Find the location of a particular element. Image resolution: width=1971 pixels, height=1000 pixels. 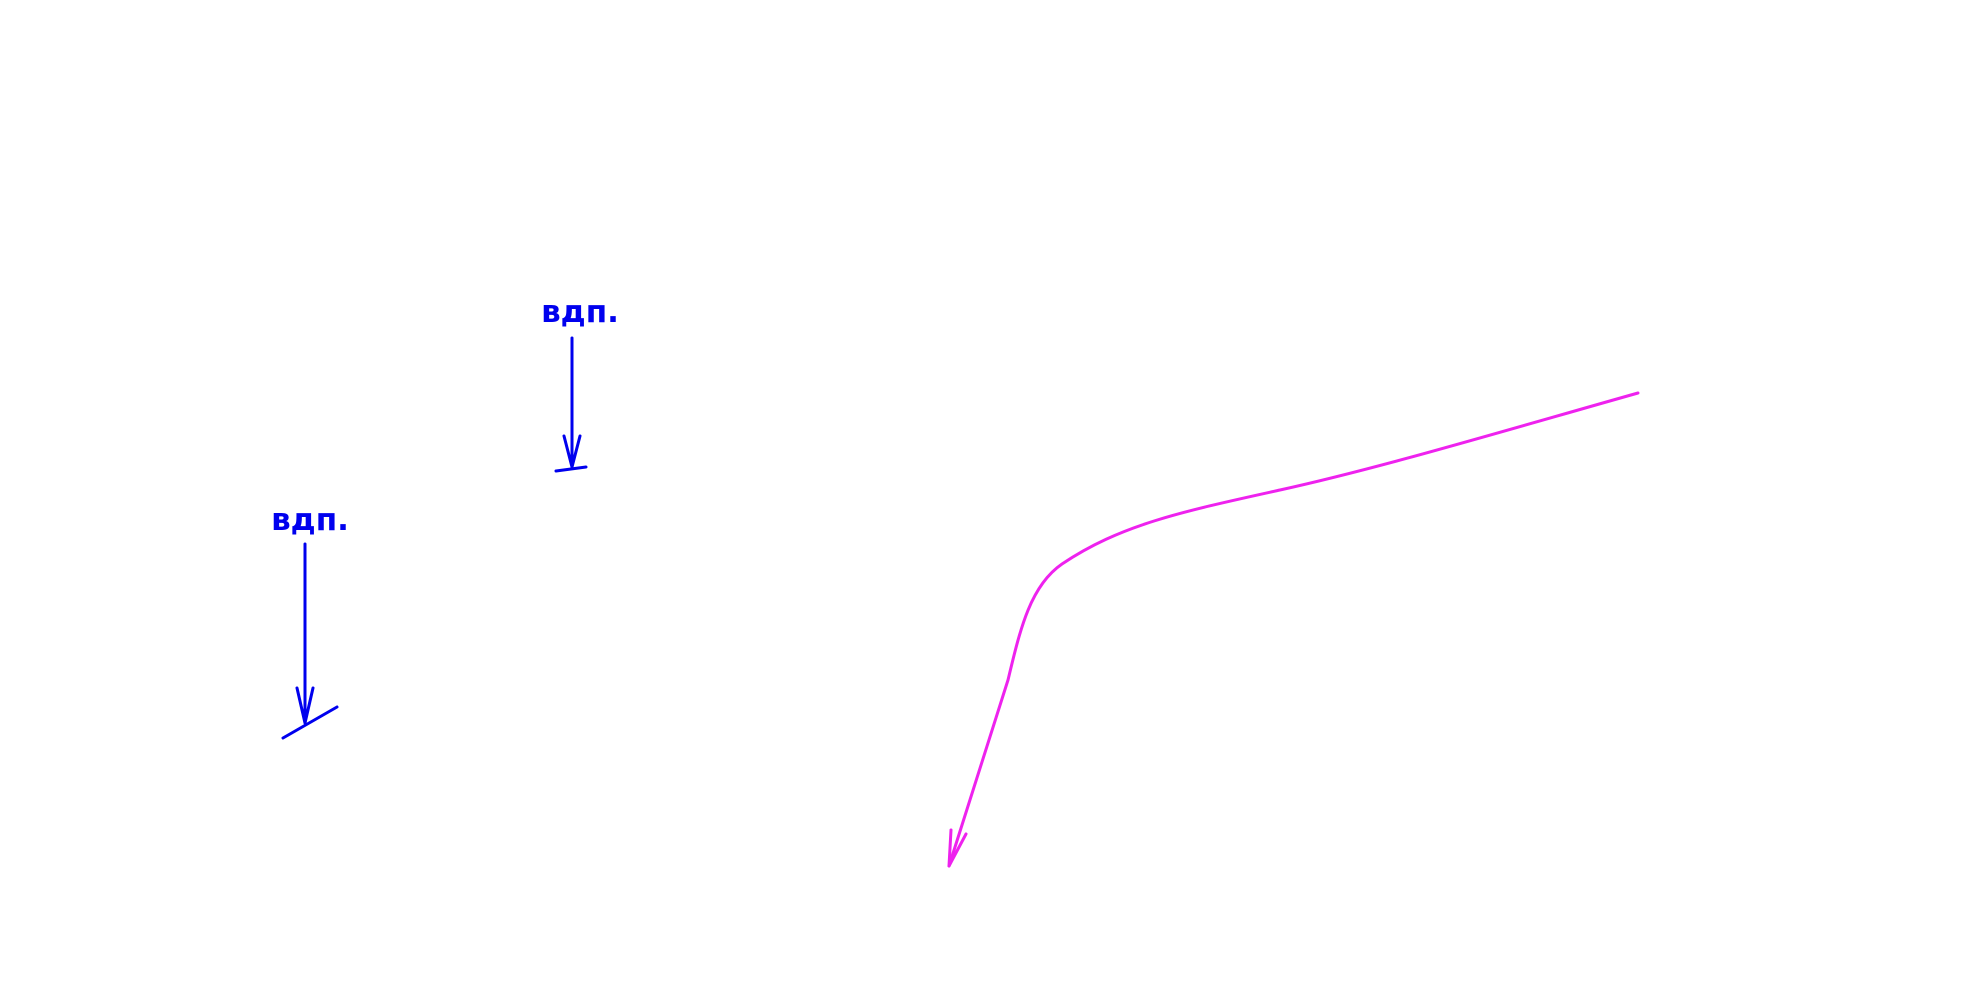

marker-upper: вдп. is located at coordinates (580, 383).